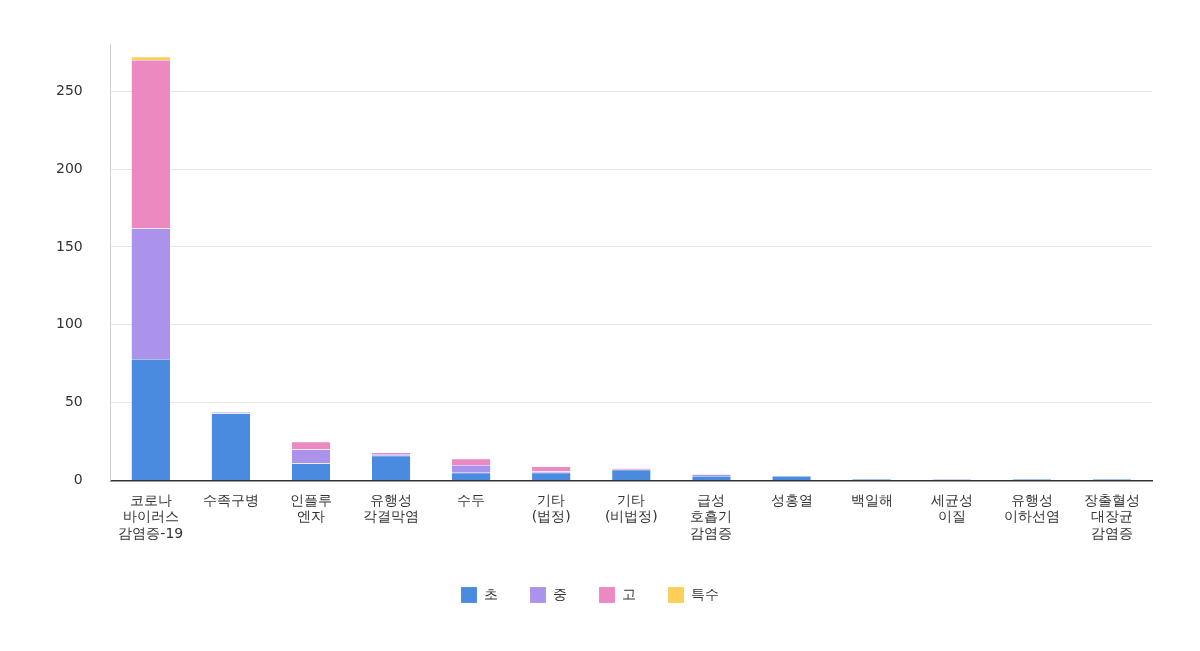  Describe the element at coordinates (629, 593) in the screenshot. I see `legend-label: 고` at that location.